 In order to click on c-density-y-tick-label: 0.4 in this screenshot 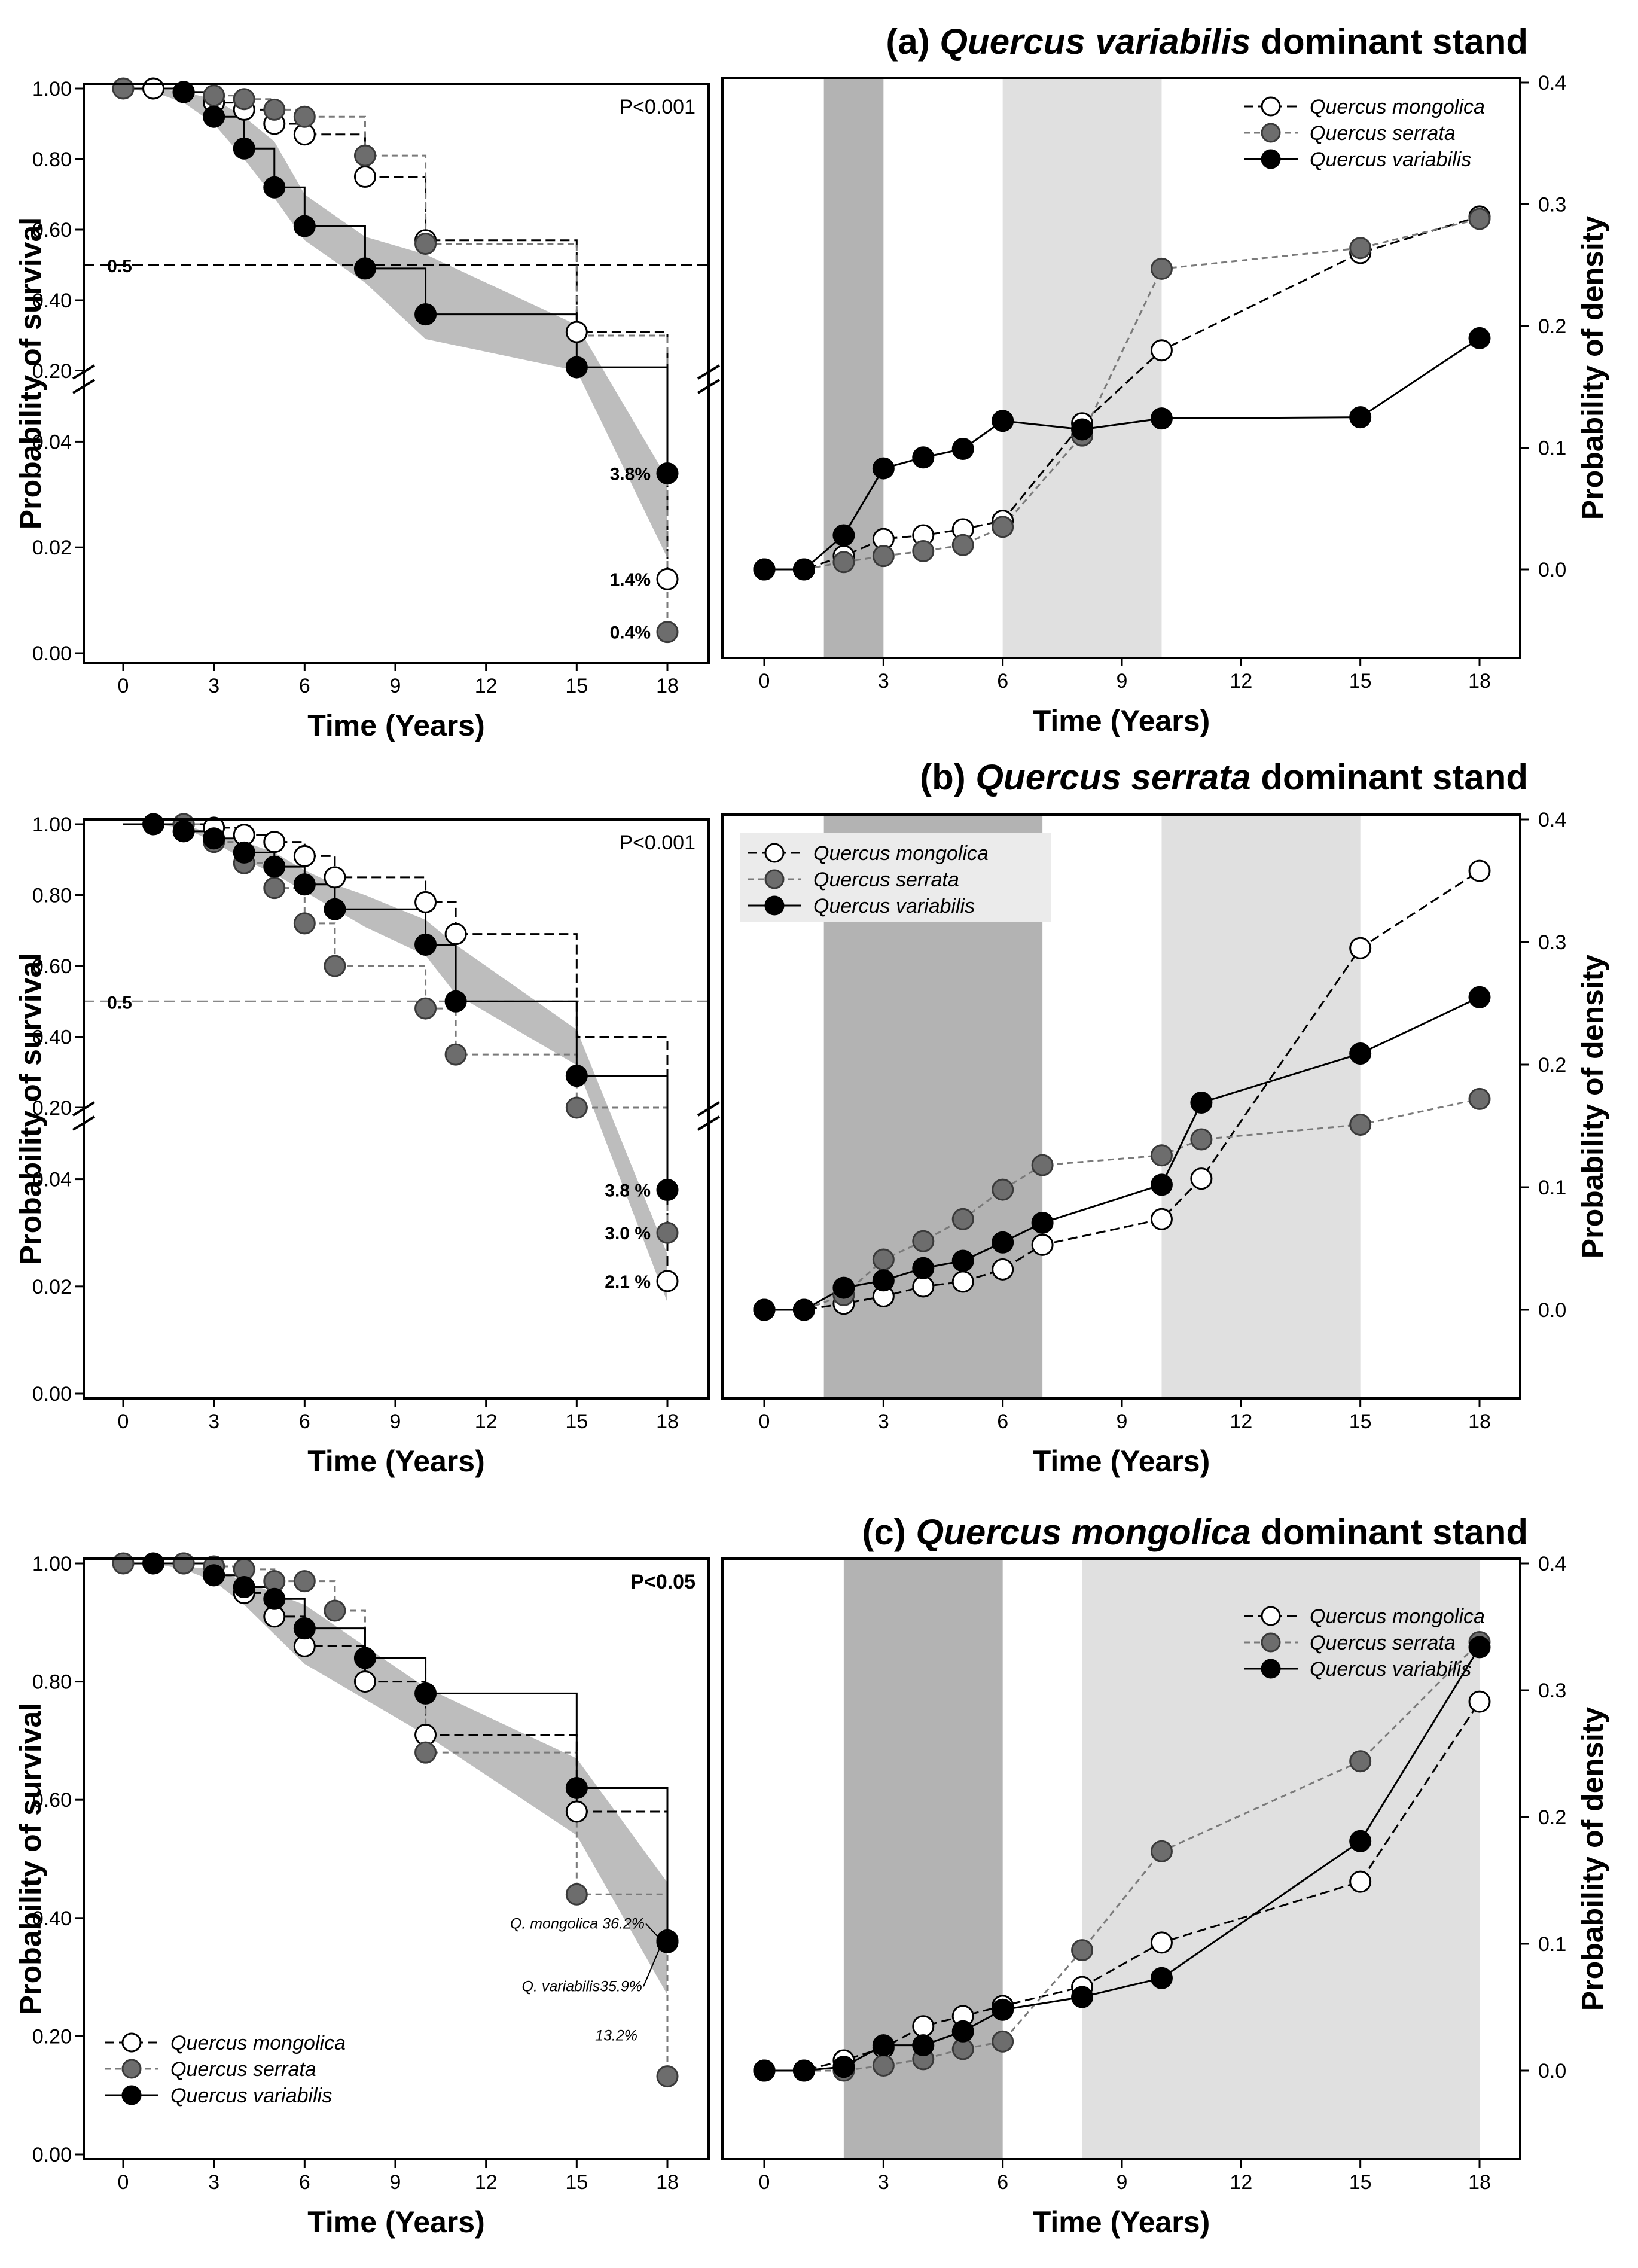, I will do `click(1552, 1564)`.